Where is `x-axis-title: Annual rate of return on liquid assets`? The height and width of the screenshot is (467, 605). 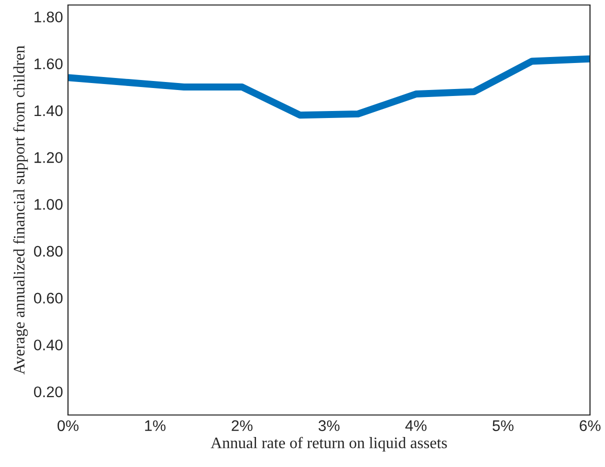
x-axis-title: Annual rate of return on liquid assets is located at coordinates (328, 444).